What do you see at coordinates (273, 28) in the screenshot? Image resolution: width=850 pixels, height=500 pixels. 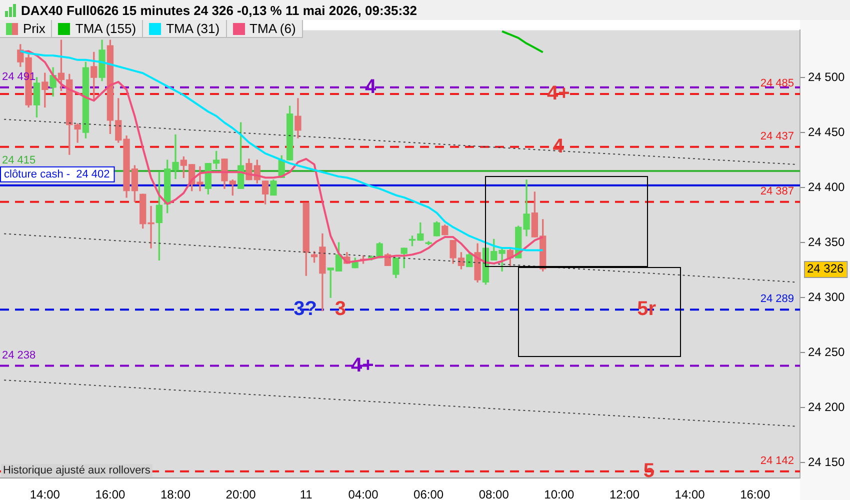 I see `legend-label: TMA (6)` at bounding box center [273, 28].